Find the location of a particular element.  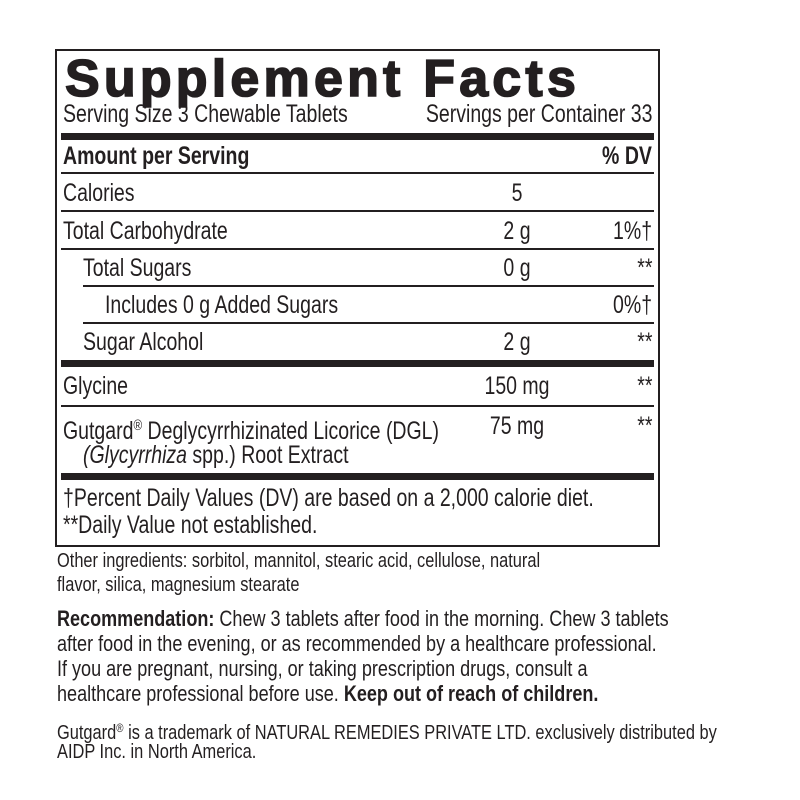

footnote-dv-not-established: **Daily Value not established. is located at coordinates (190, 525).